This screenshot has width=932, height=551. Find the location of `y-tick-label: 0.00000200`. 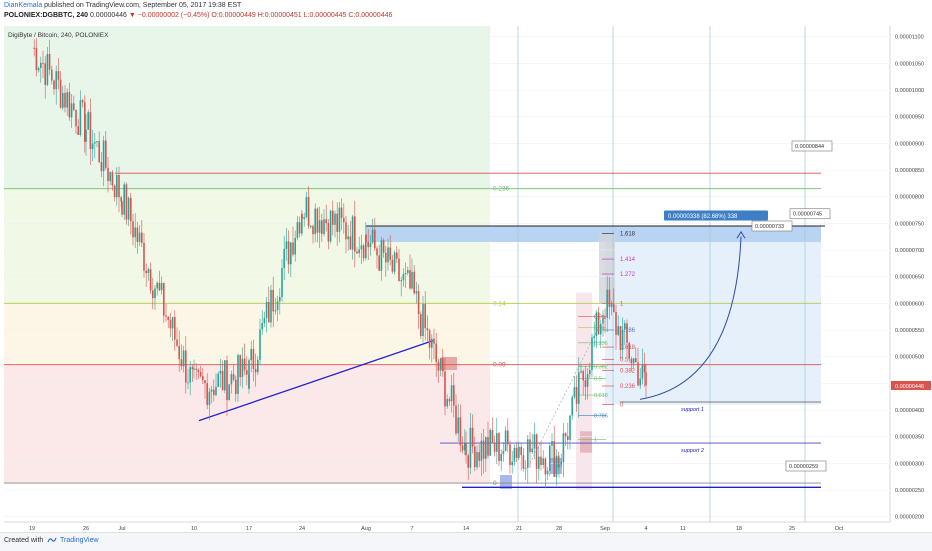

y-tick-label: 0.00000200 is located at coordinates (909, 518).